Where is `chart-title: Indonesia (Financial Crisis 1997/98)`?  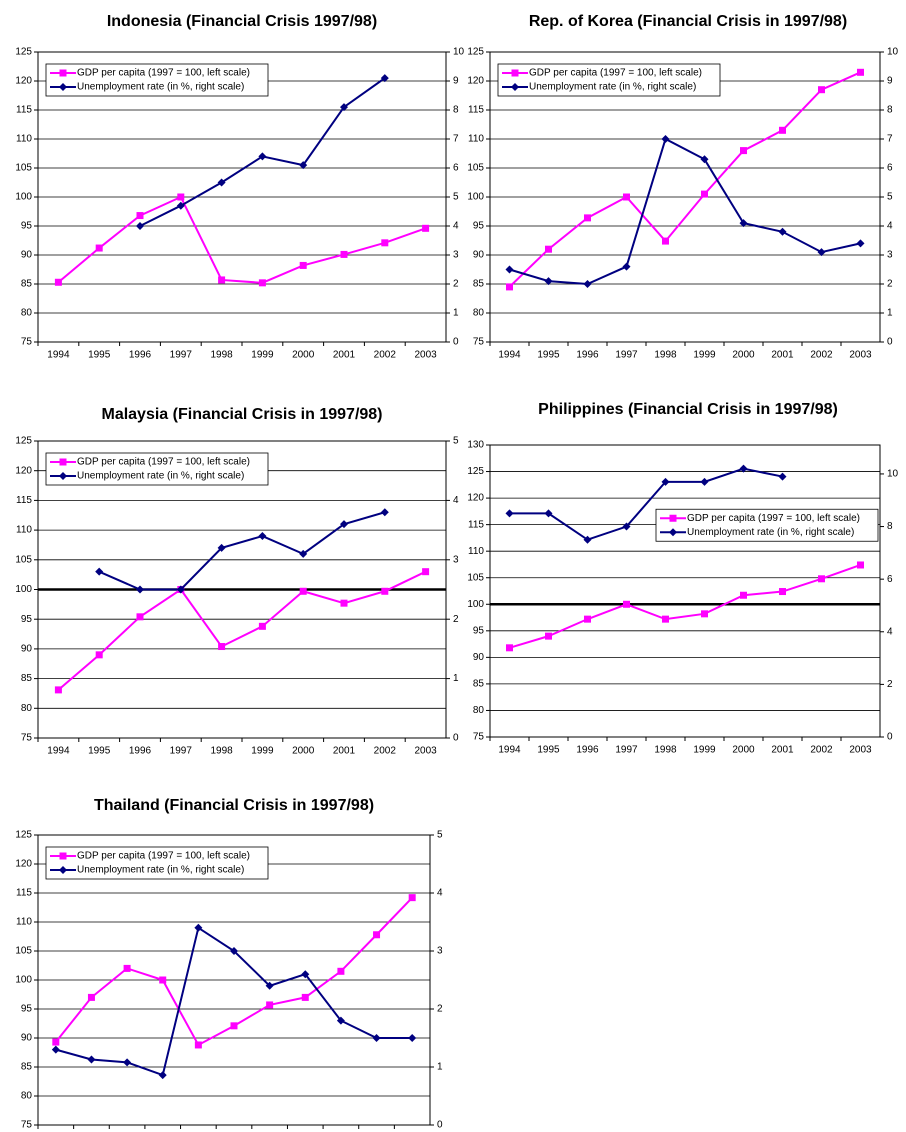
chart-title: Indonesia (Financial Crisis 1997/98) is located at coordinates (242, 21).